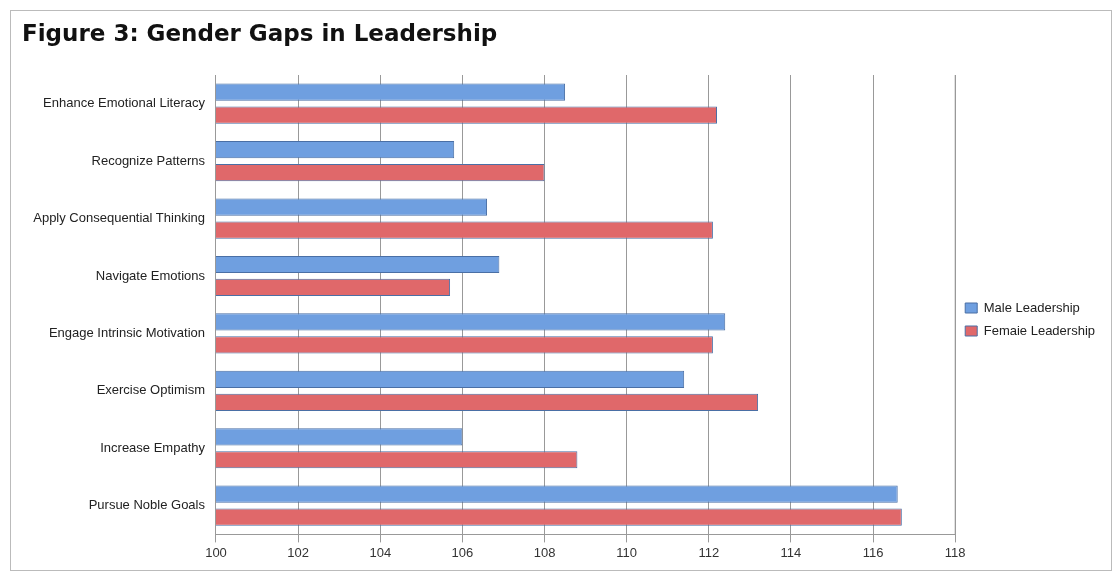 The width and height of the screenshot is (1120, 579). I want to click on x-tick-label: 118, so click(955, 552).